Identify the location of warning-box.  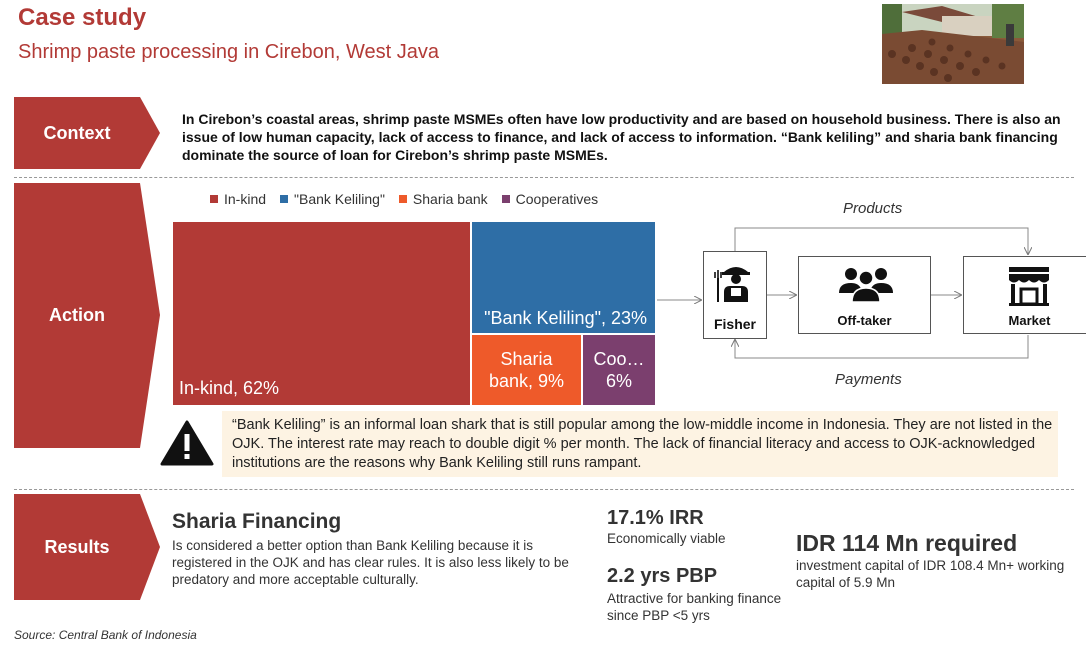
(640, 444).